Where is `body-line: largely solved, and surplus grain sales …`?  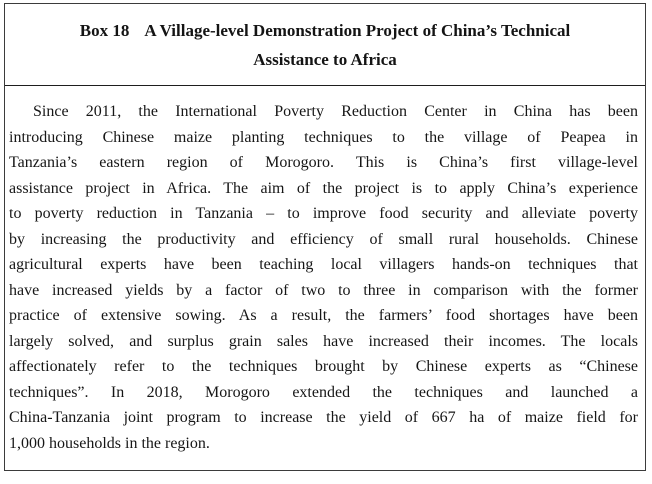 body-line: largely solved, and surplus grain sales … is located at coordinates (323, 341).